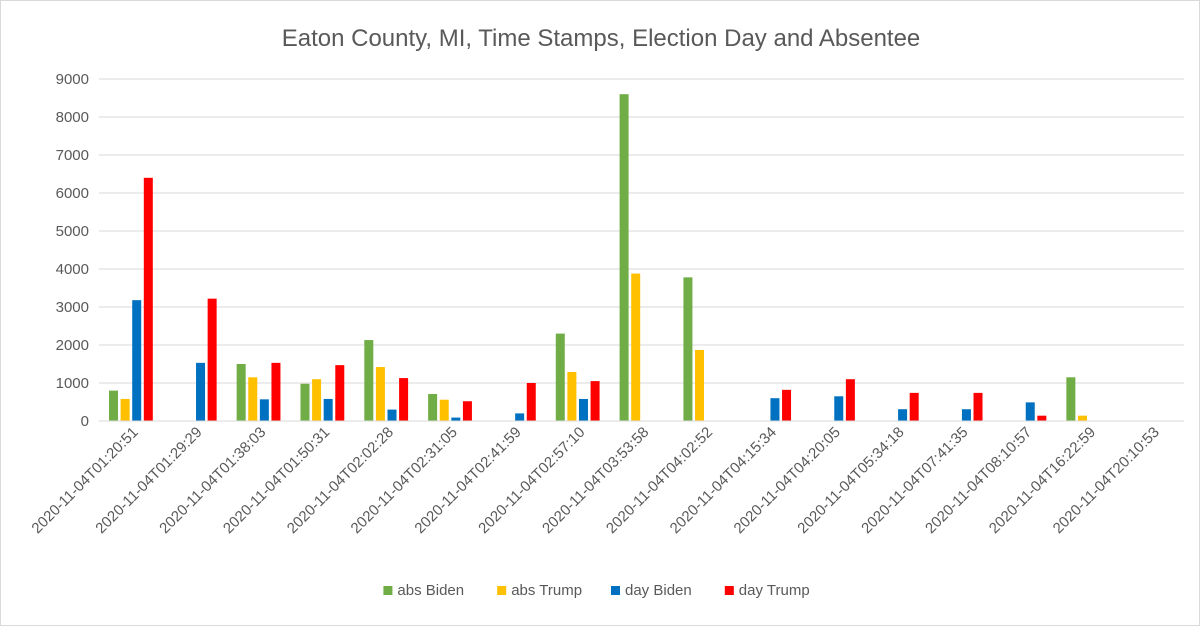  I want to click on y-tick-label: 9000, so click(72, 79).